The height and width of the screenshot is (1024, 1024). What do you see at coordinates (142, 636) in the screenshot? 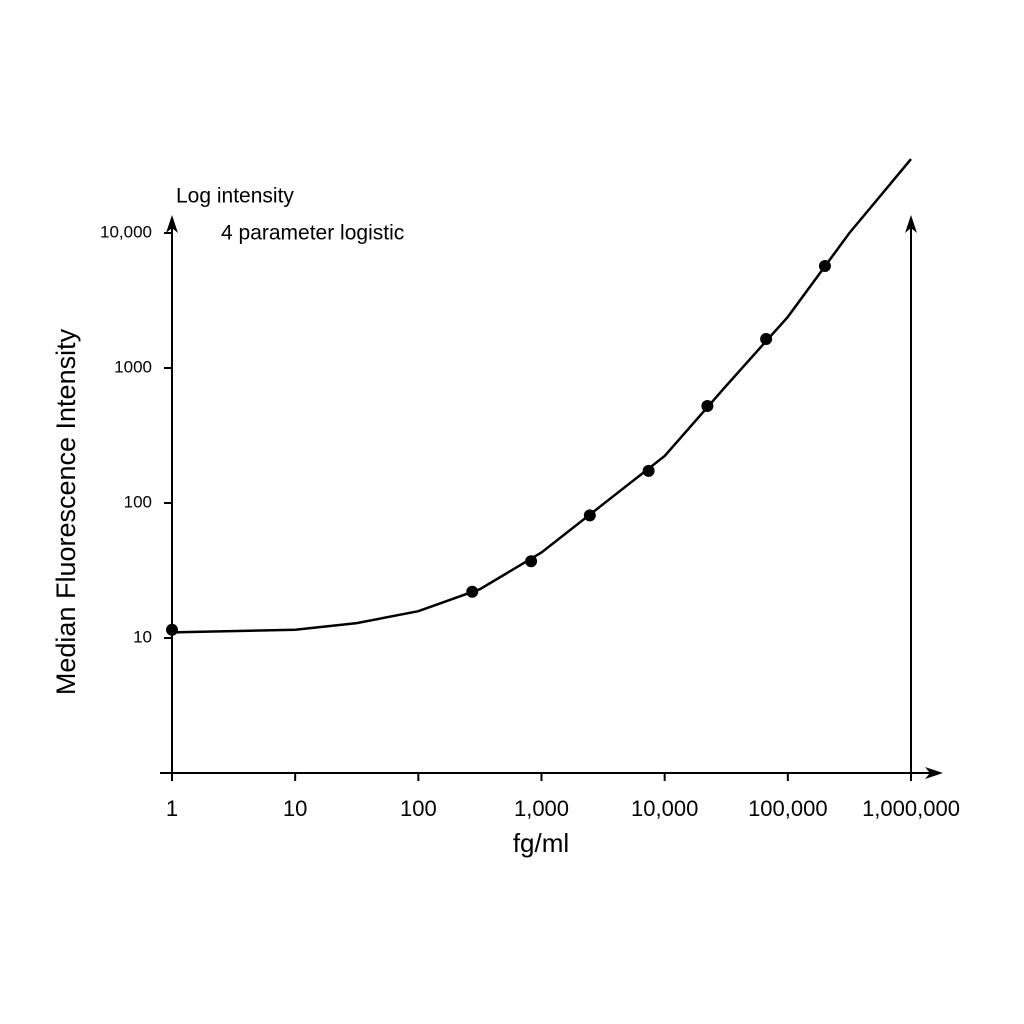
I see `y-tick-label: 10` at bounding box center [142, 636].